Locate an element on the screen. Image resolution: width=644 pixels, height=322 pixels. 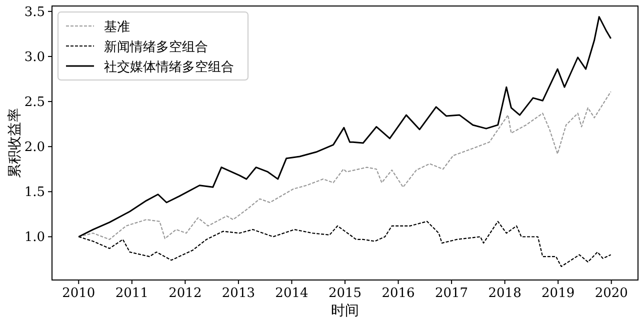
legend-label: 新闻情绪多空组合 is located at coordinates (156, 47).